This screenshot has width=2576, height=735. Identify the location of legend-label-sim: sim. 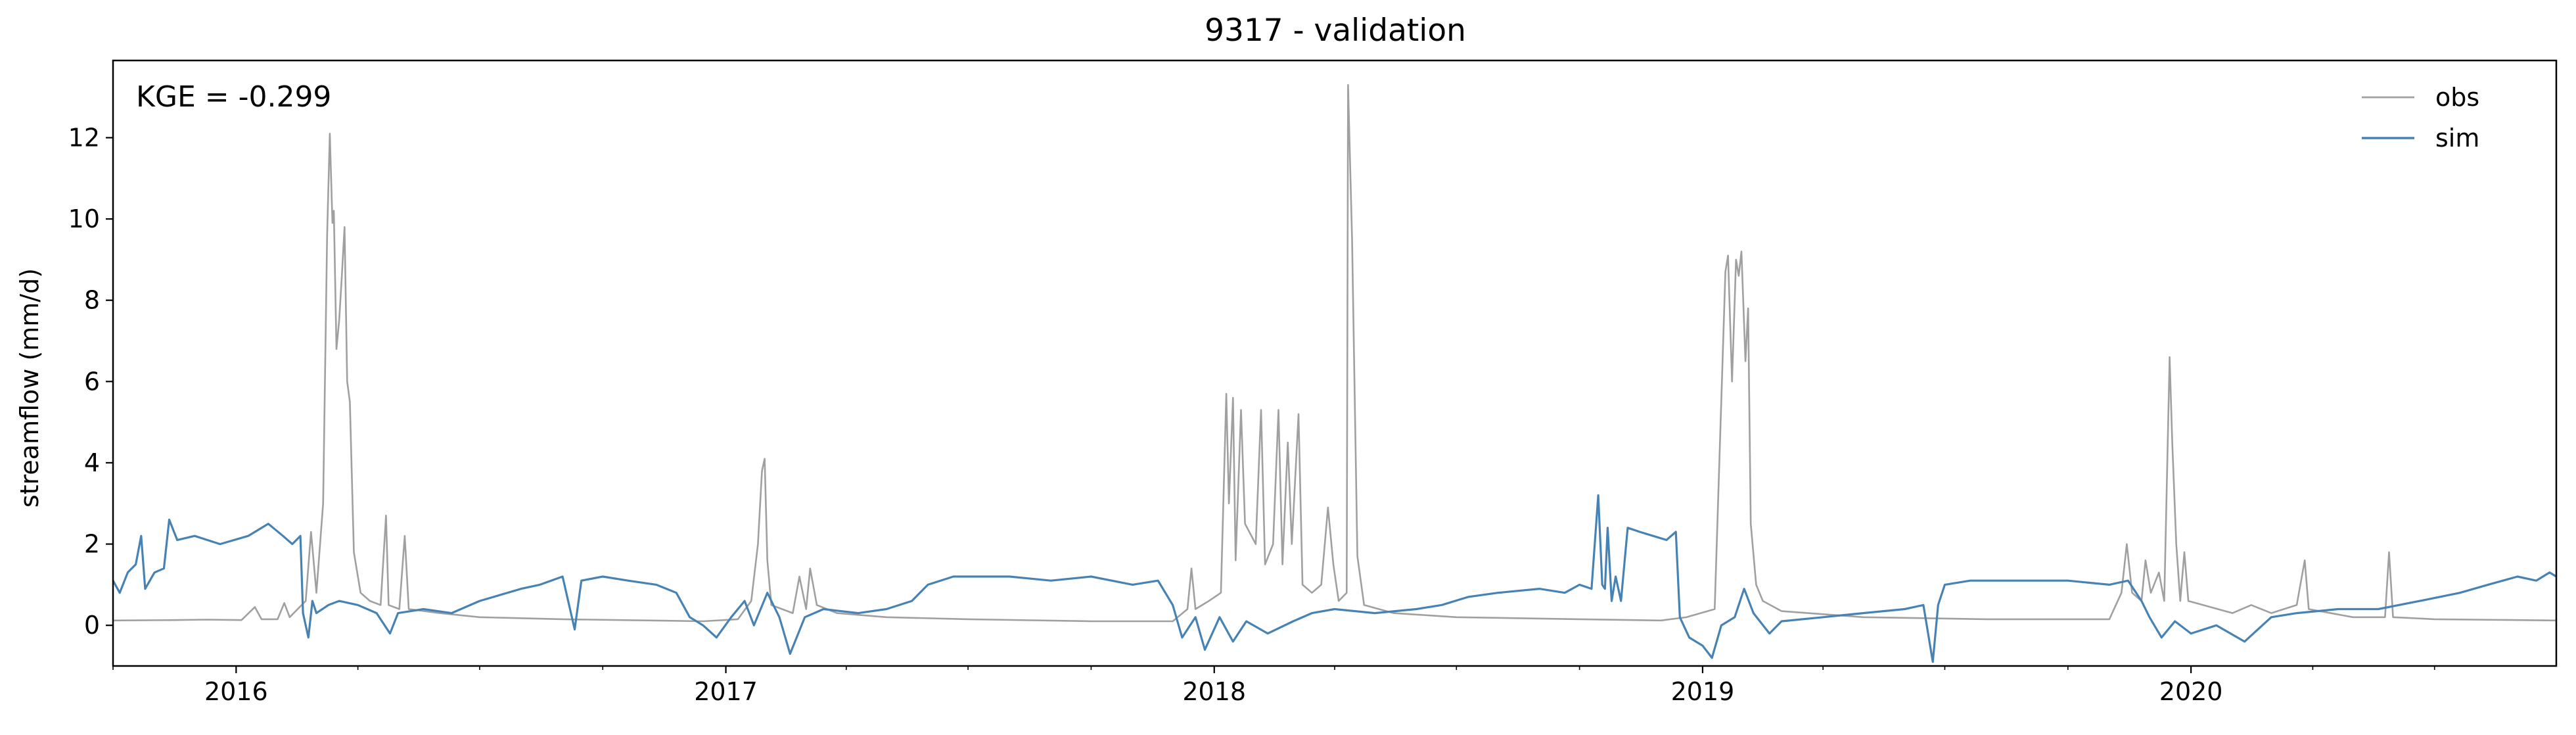
(2457, 138).